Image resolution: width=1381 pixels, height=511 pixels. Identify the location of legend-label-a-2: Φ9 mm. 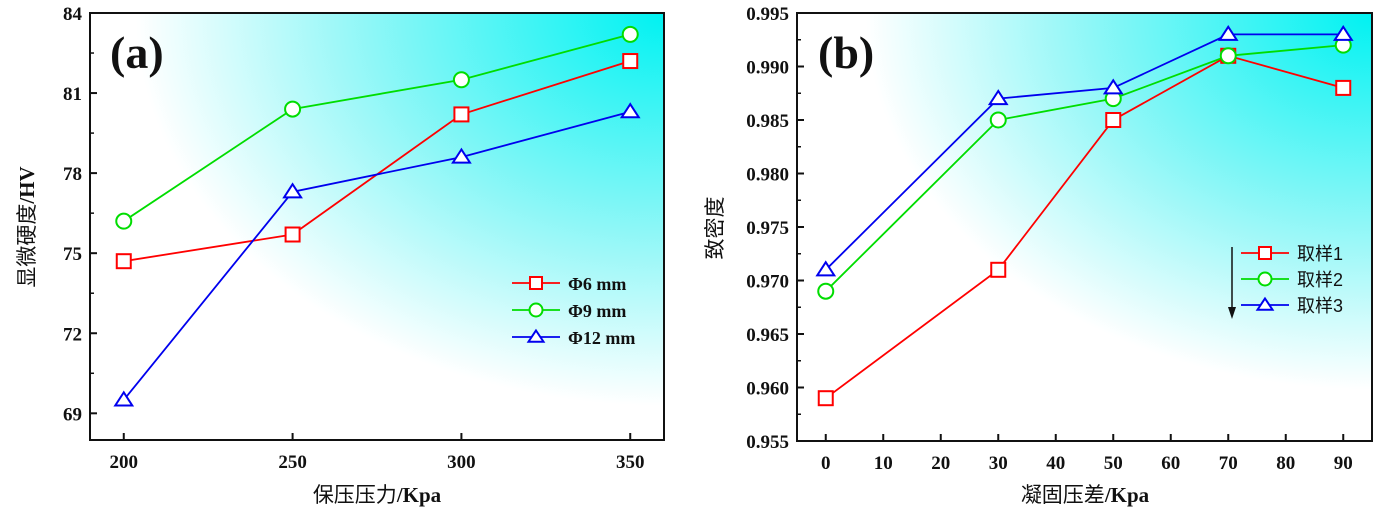
(597, 311).